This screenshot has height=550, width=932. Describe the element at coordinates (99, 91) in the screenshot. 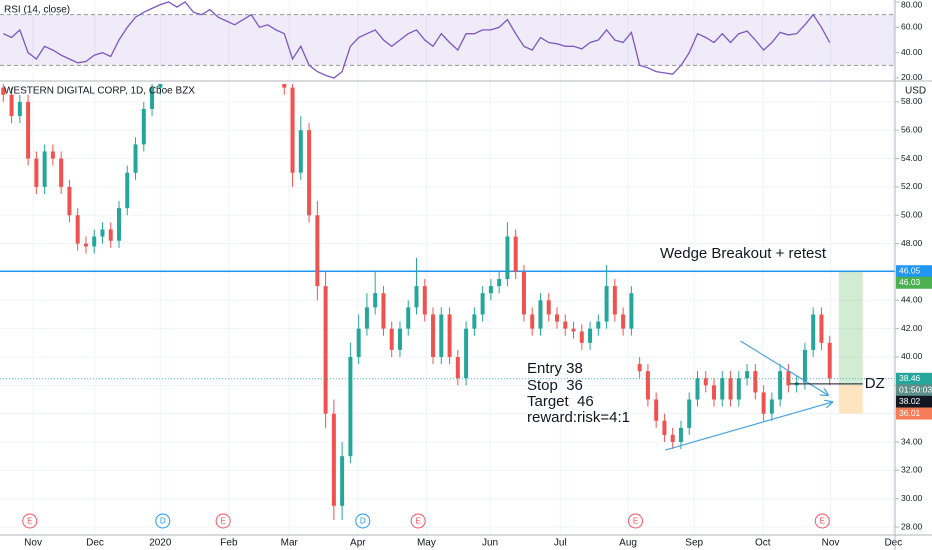

I see `symbol-title: WESTERN DIGITAL CORP, 1D, Cboe BZX` at that location.